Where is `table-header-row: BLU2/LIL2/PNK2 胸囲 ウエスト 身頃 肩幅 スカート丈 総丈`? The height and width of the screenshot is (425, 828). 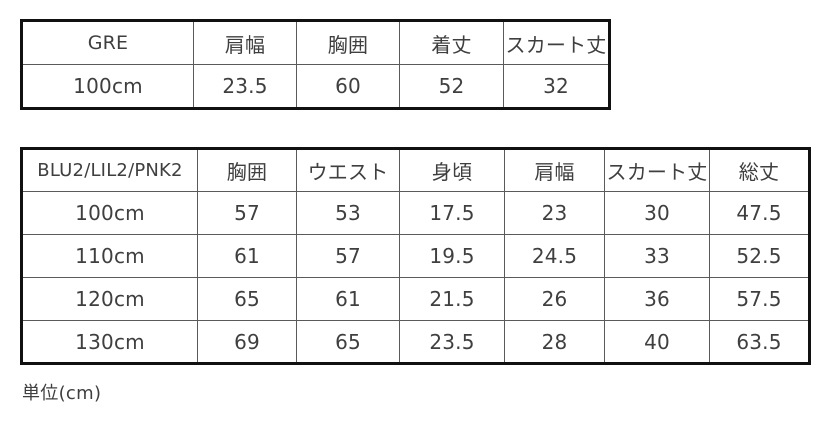 table-header-row: BLU2/LIL2/PNK2 胸囲 ウエスト 身頃 肩幅 スカート丈 総丈 is located at coordinates (415, 170).